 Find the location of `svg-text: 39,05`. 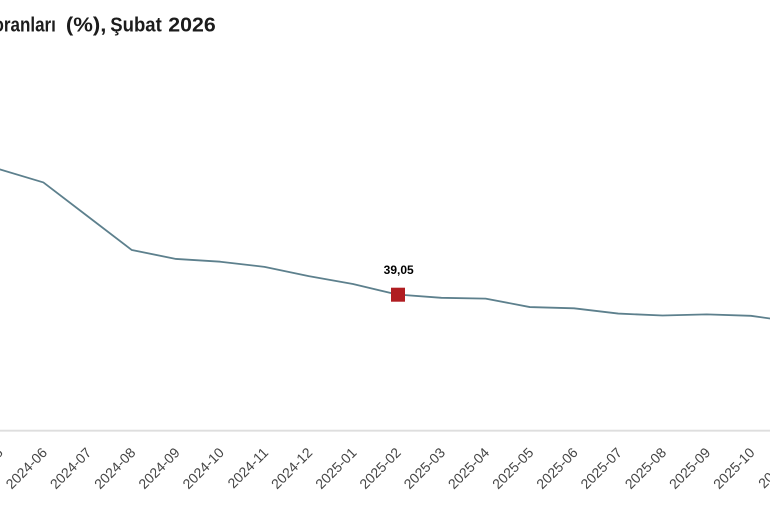

svg-text: 39,05 is located at coordinates (399, 270).